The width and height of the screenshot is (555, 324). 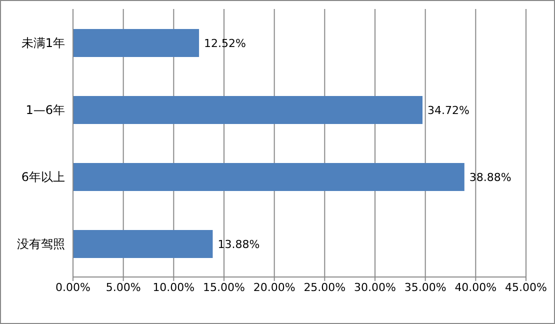 I want to click on y-tick-label: 6年以上, so click(x=43, y=177).